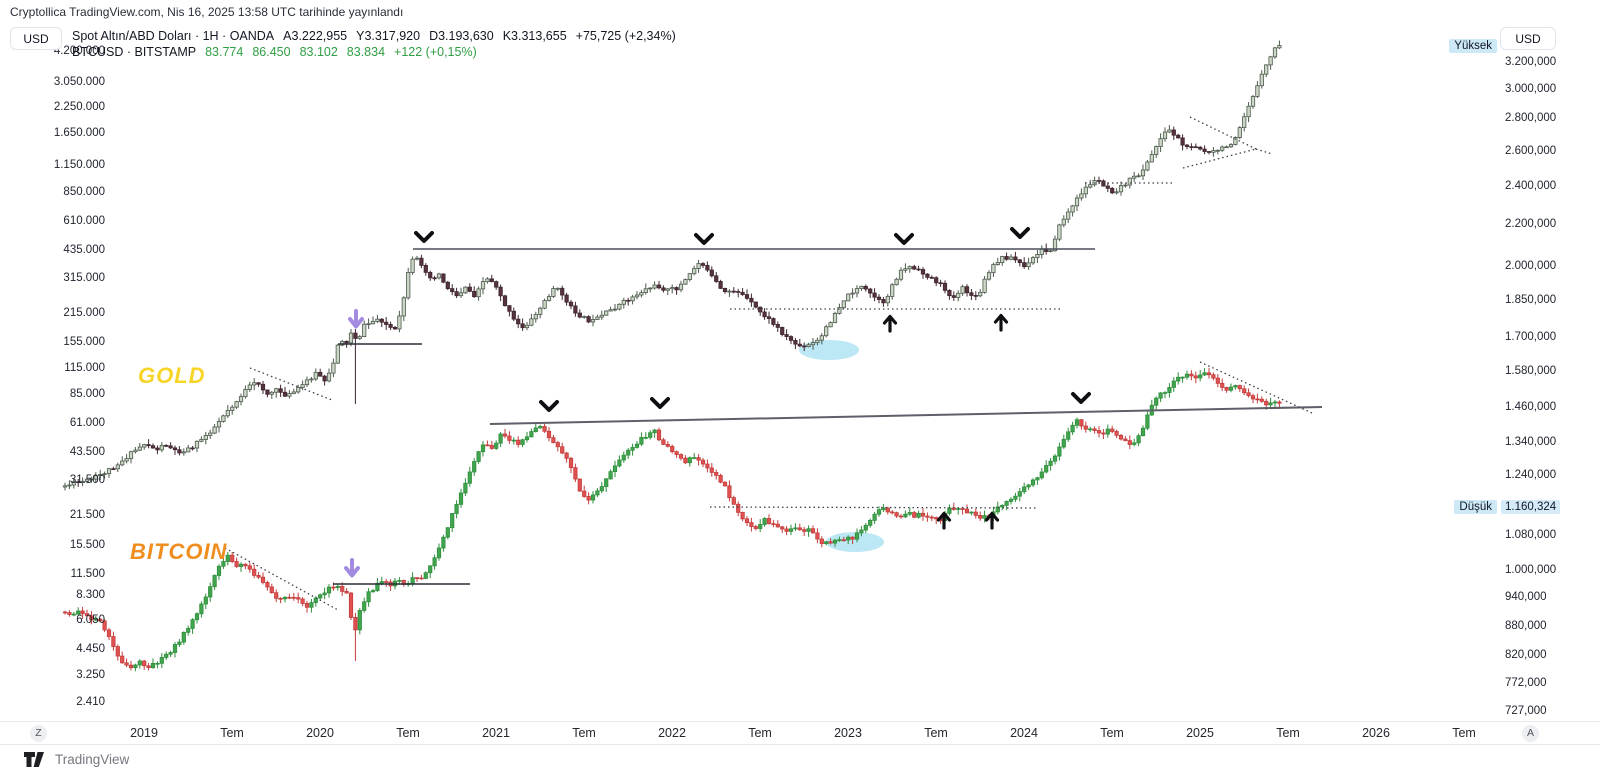 The width and height of the screenshot is (1600, 777). Describe the element at coordinates (134, 52) in the screenshot. I see `symbol2-title: BTCUSD · BITSTAMP` at that location.